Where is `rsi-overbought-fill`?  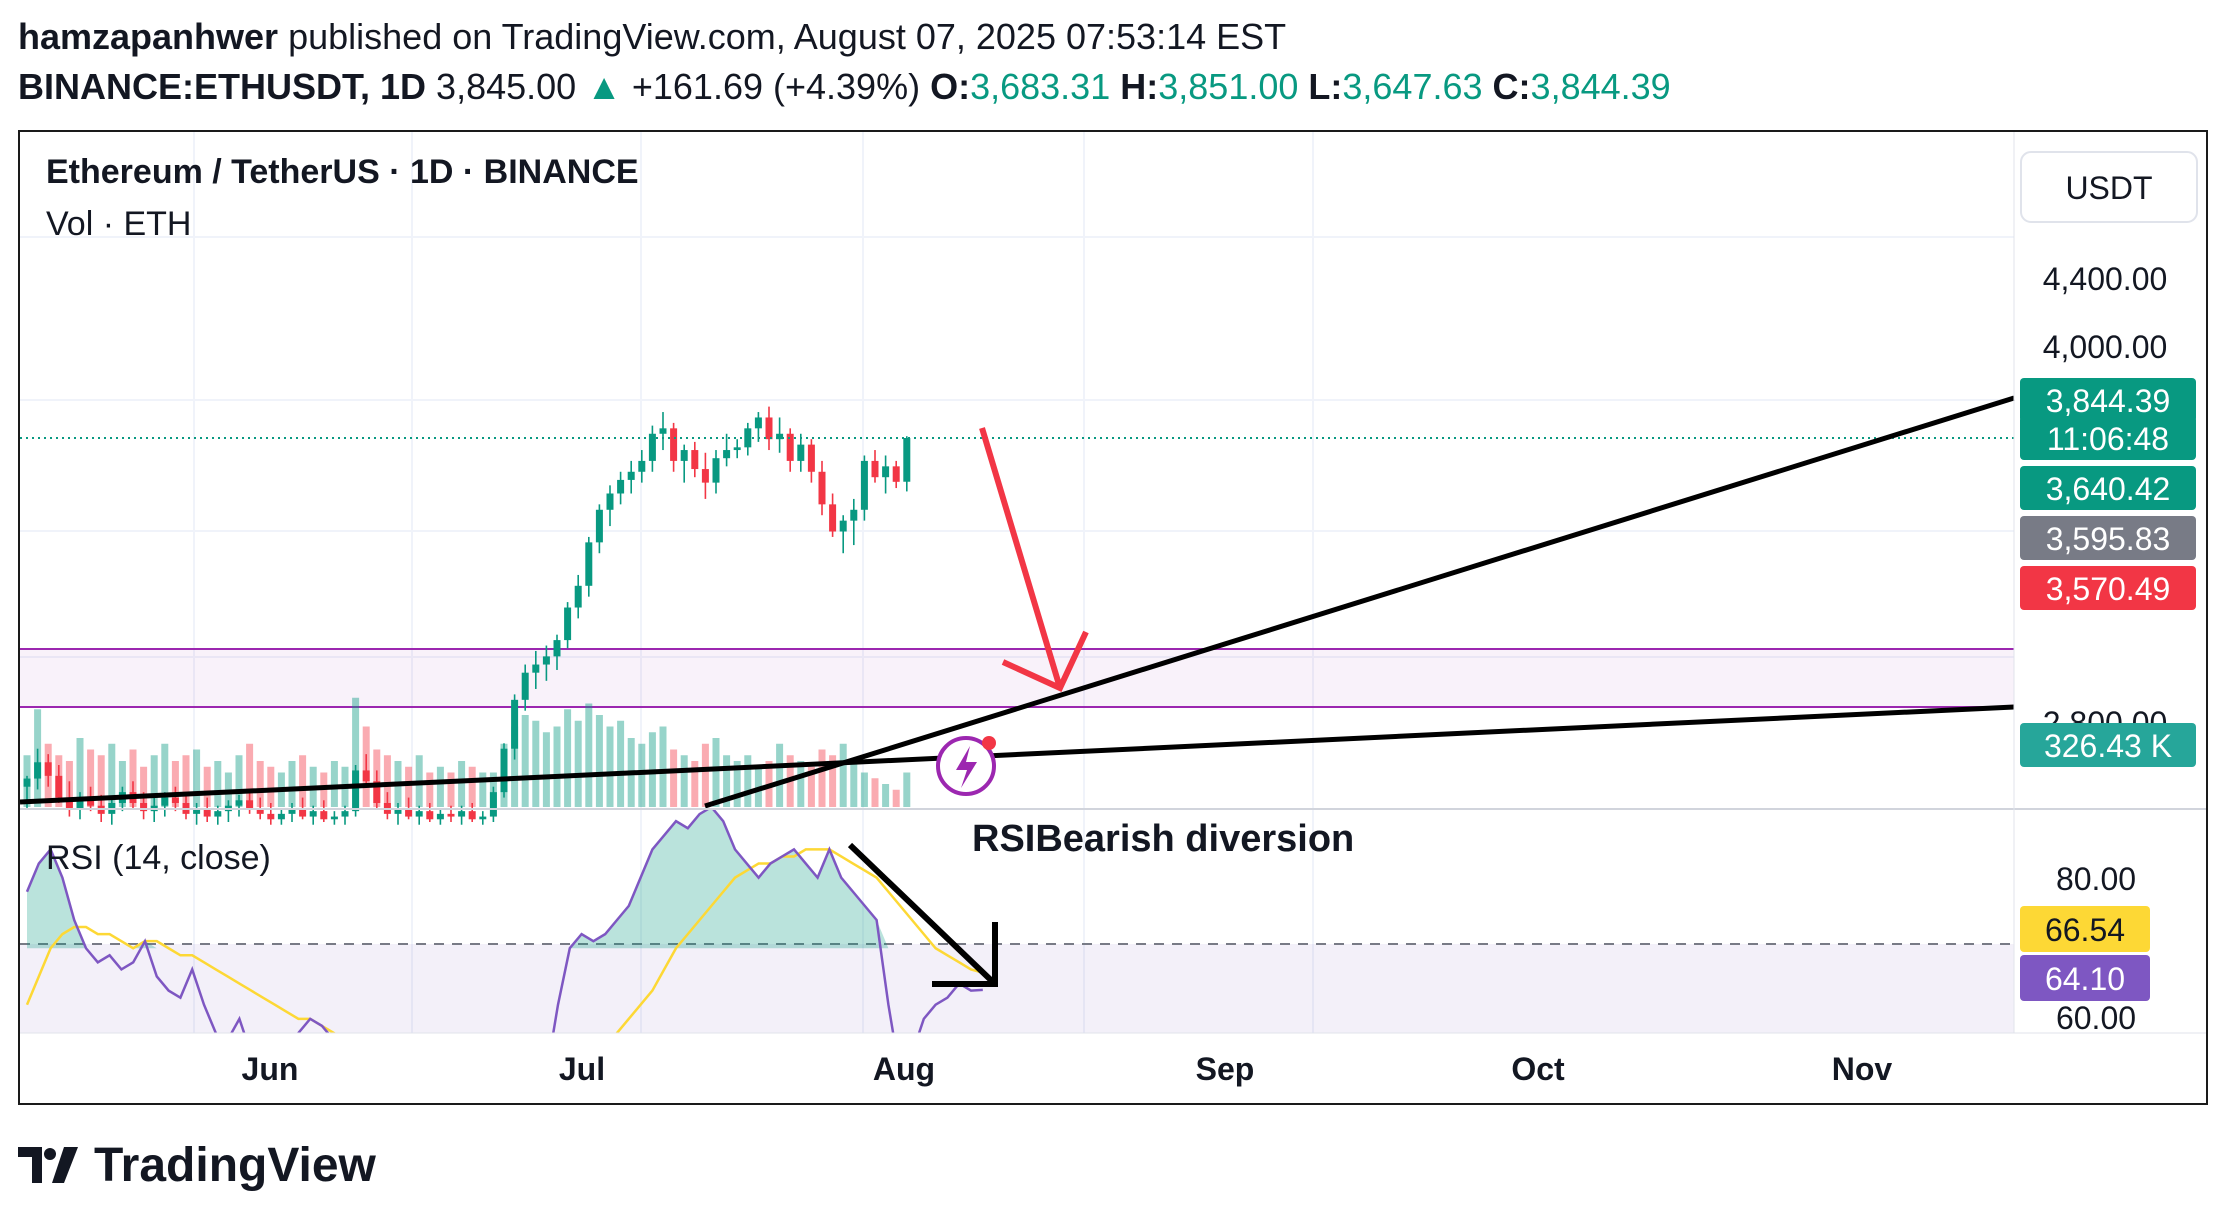 rsi-overbought-fill is located at coordinates (505, 879).